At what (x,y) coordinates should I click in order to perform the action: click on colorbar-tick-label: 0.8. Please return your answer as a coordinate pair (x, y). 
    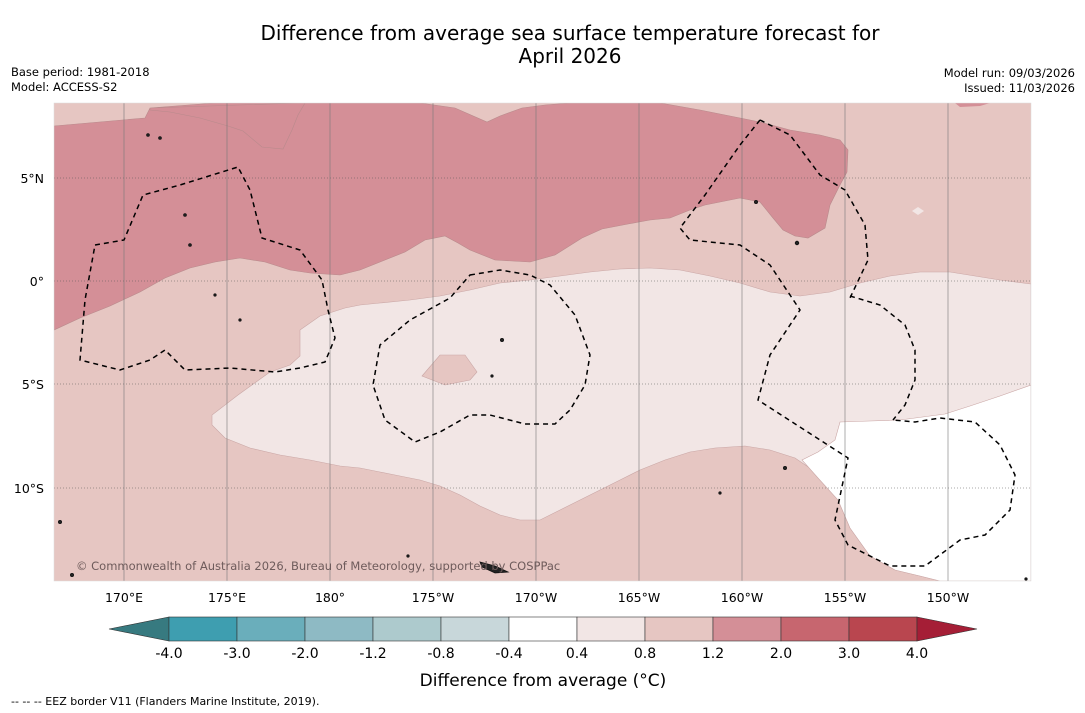
    Looking at the image, I should click on (645, 654).